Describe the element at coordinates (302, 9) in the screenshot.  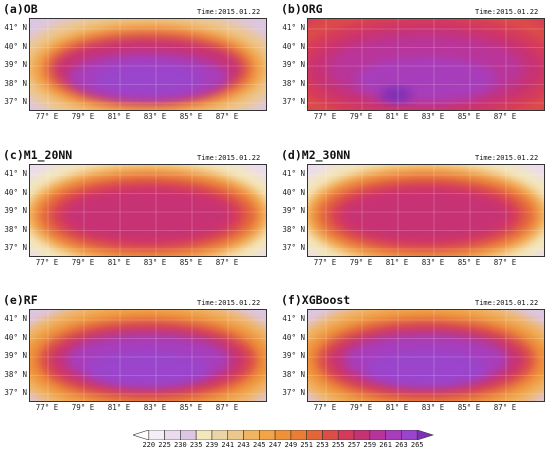
I see `panel-title: (b)ORG` at that location.